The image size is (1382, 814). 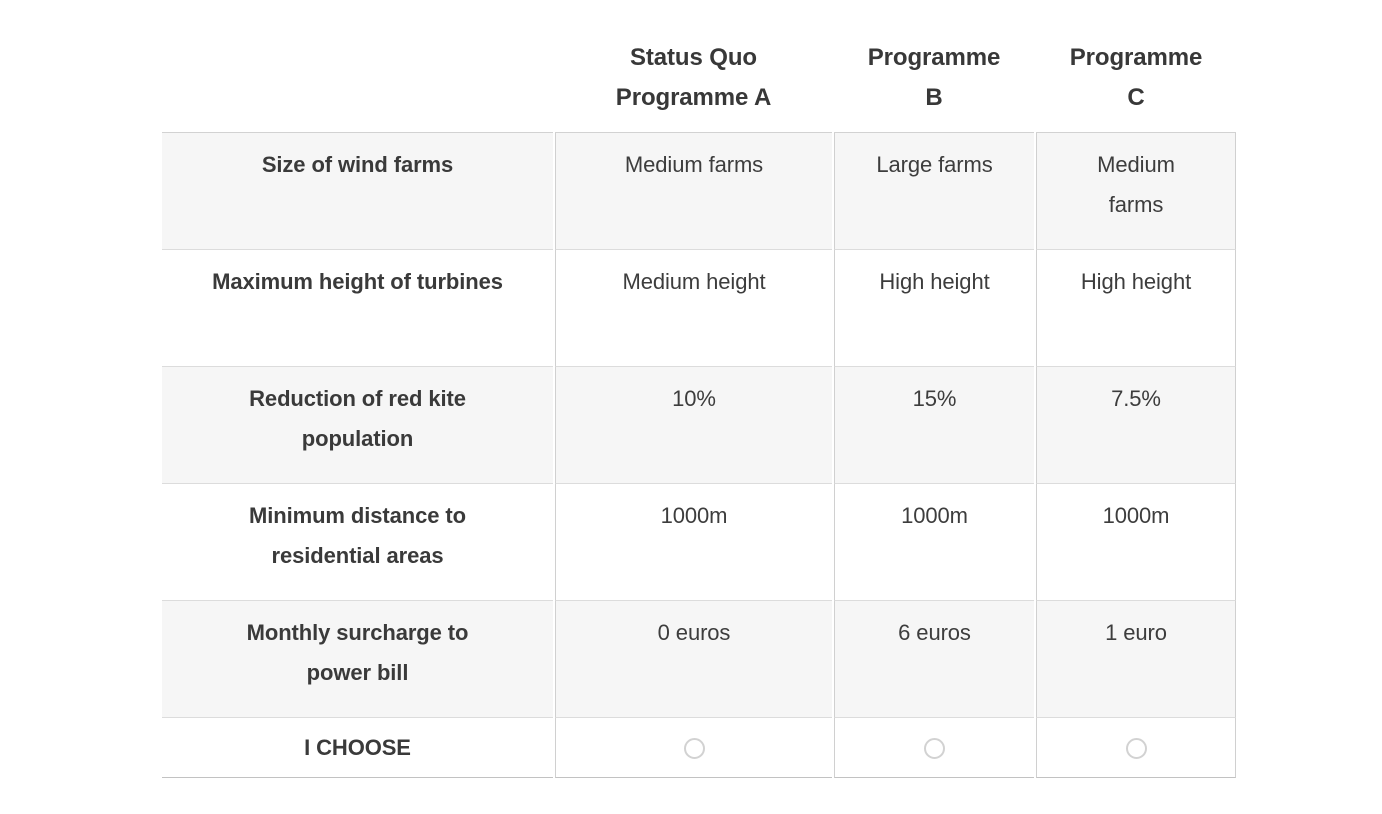 I want to click on header-programme-a: Status Quo Programme A, so click(x=693, y=80).